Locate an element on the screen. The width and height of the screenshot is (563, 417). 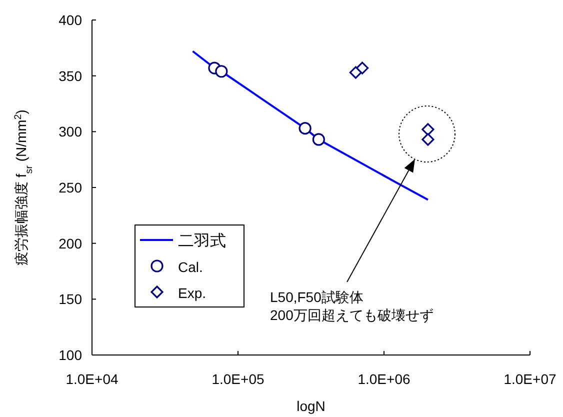
legend-label: Cal. is located at coordinates (190, 267).